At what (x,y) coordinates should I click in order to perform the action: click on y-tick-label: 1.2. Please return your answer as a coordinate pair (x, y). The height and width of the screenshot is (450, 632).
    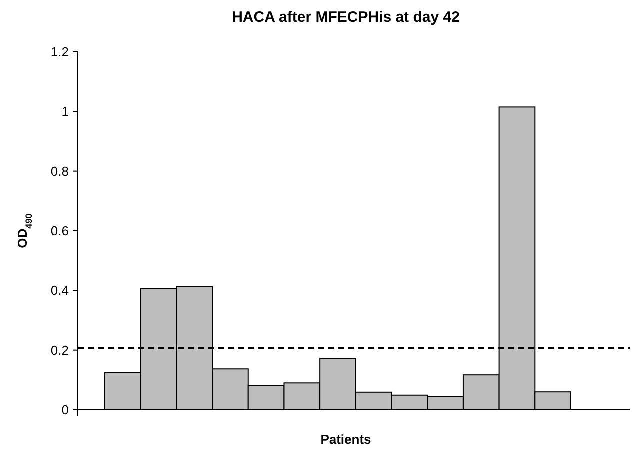
    Looking at the image, I should click on (59, 52).